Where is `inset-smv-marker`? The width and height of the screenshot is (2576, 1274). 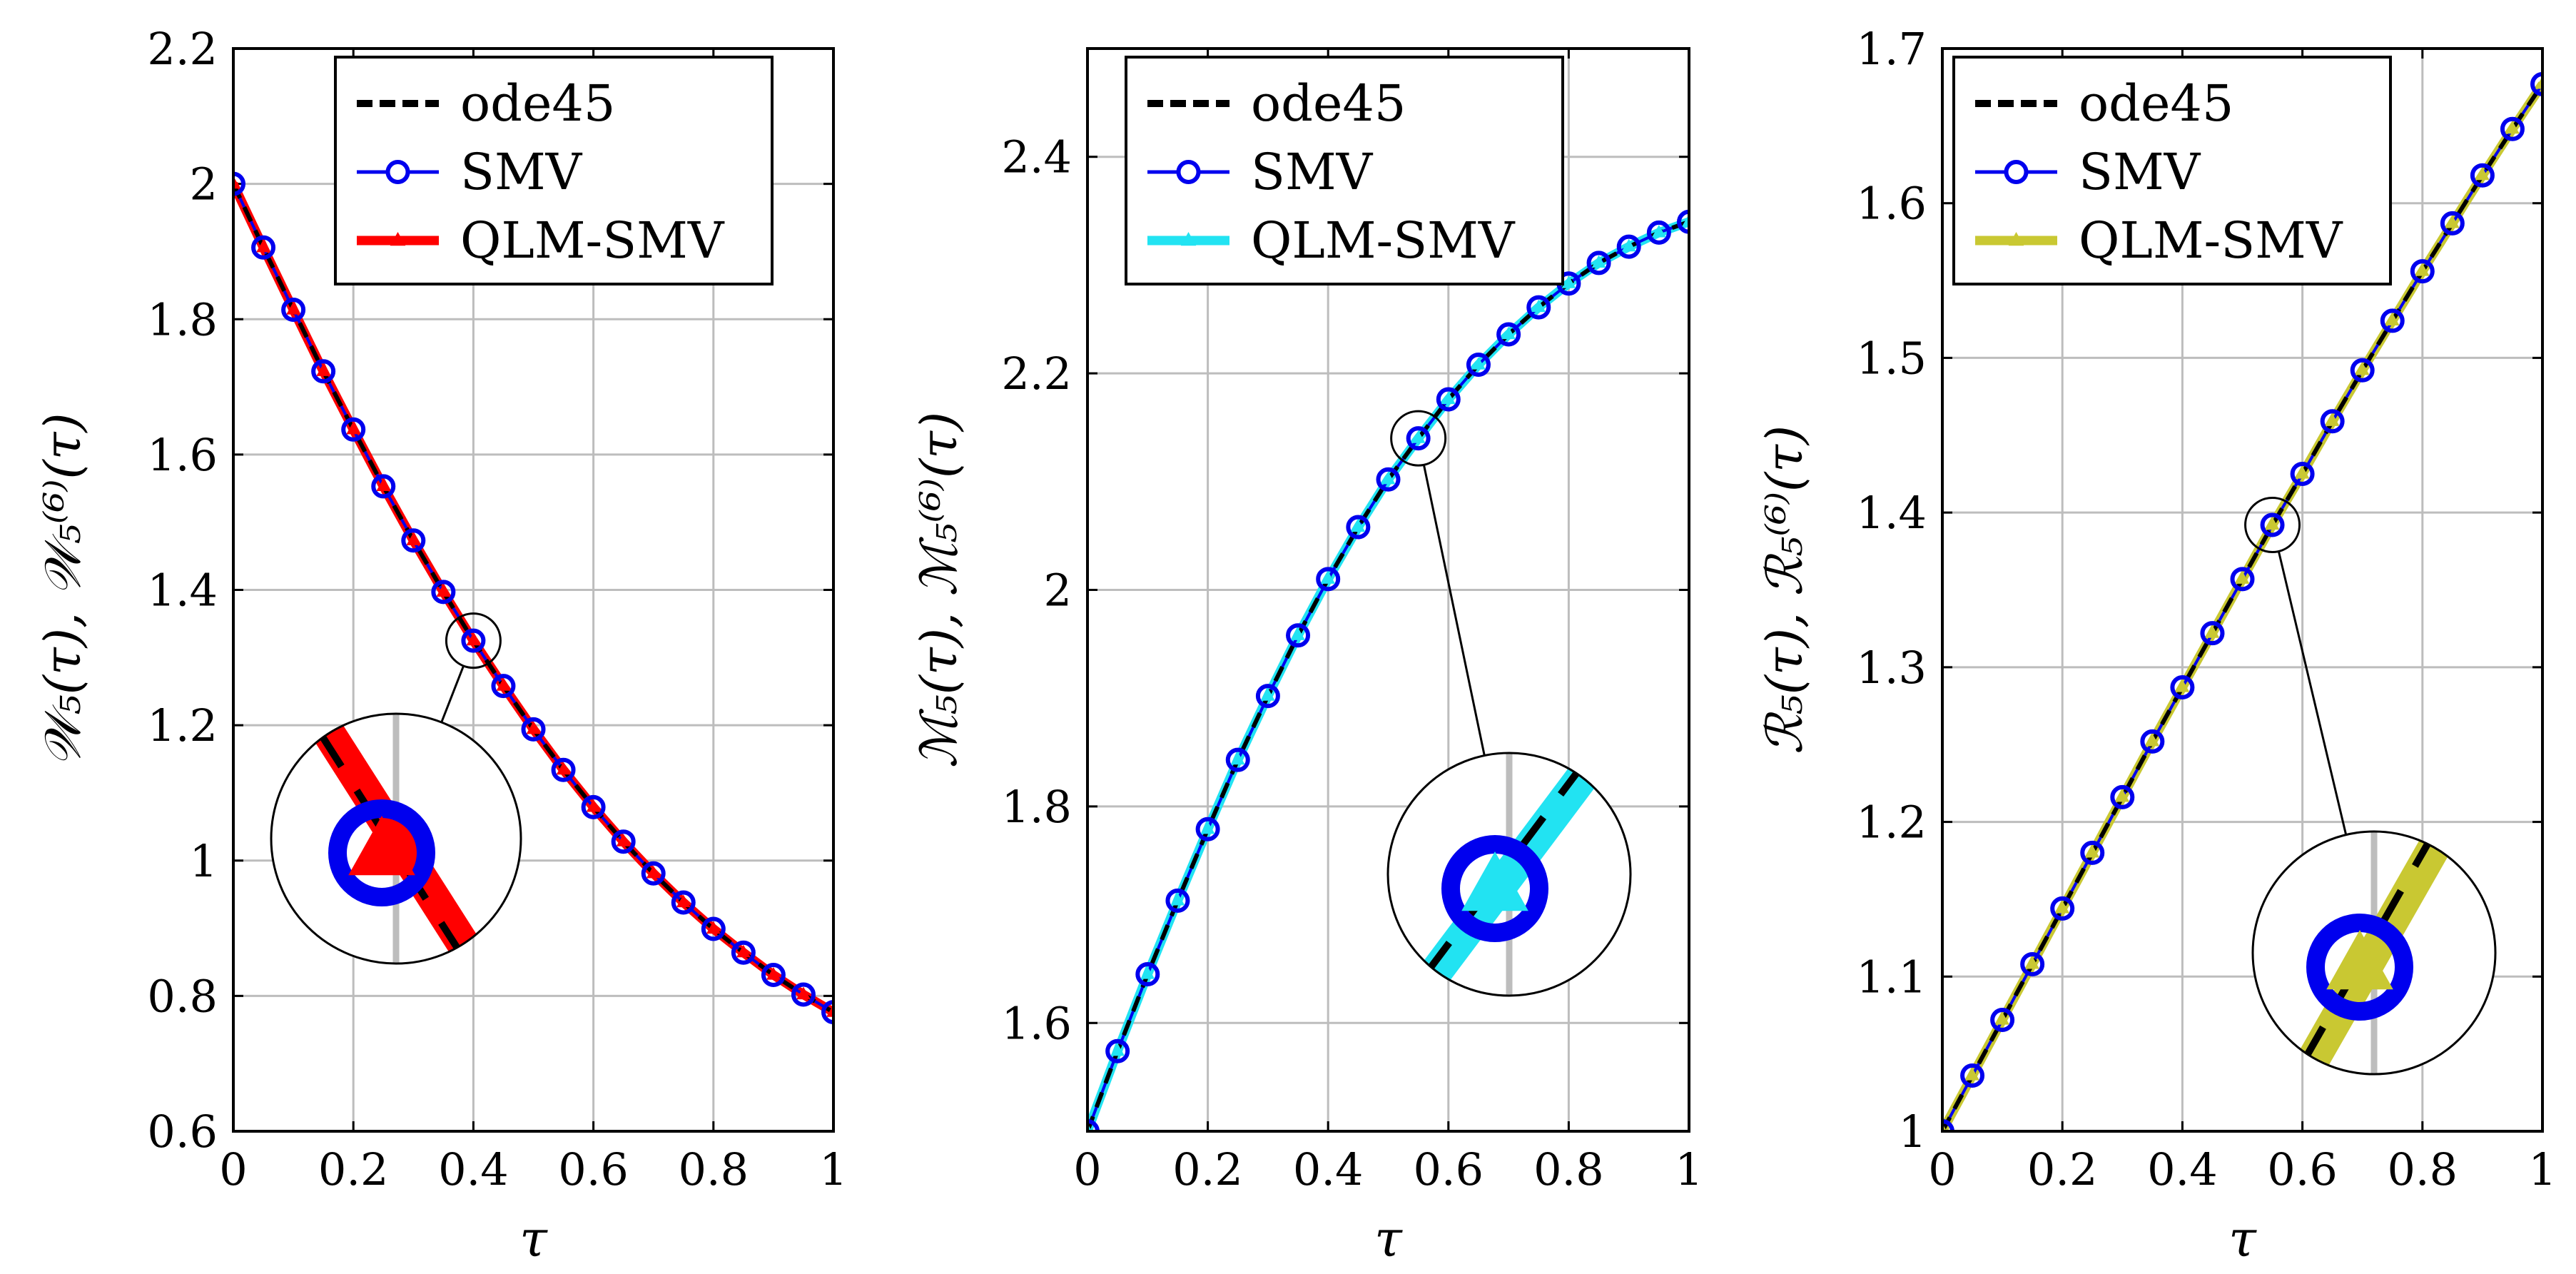
inset-smv-marker is located at coordinates (381, 852).